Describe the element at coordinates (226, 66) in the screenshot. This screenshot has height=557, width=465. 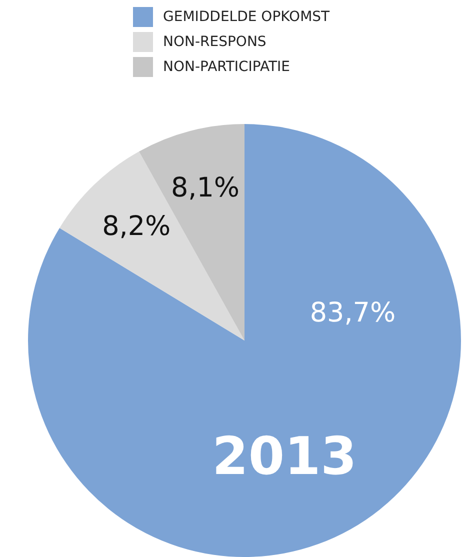
I see `legend-label: NON-PARTICIPATIE` at that location.